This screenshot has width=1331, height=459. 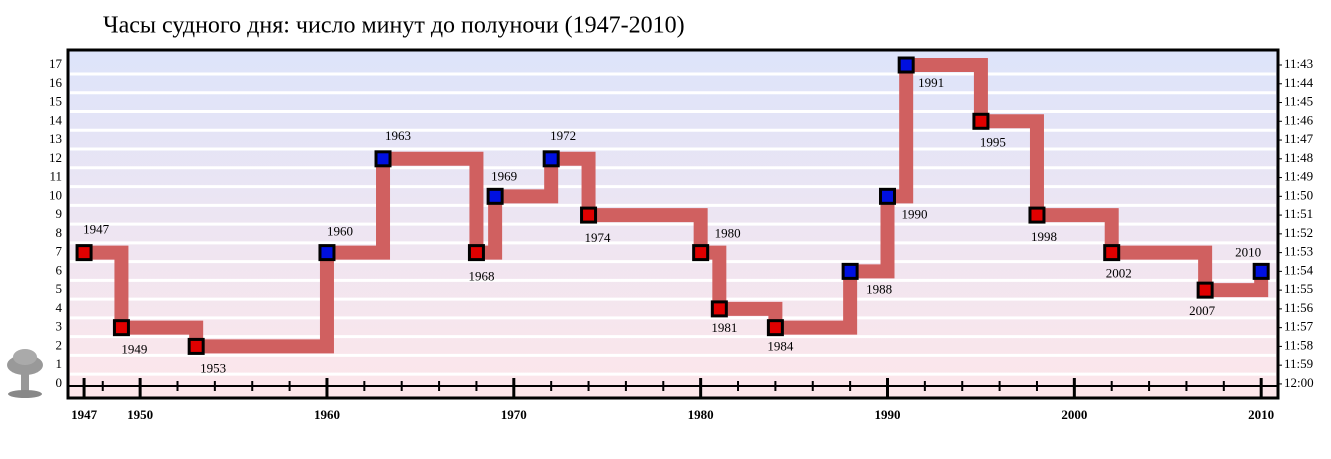 What do you see at coordinates (1044, 236) in the screenshot?
I see `point-label: 1998` at bounding box center [1044, 236].